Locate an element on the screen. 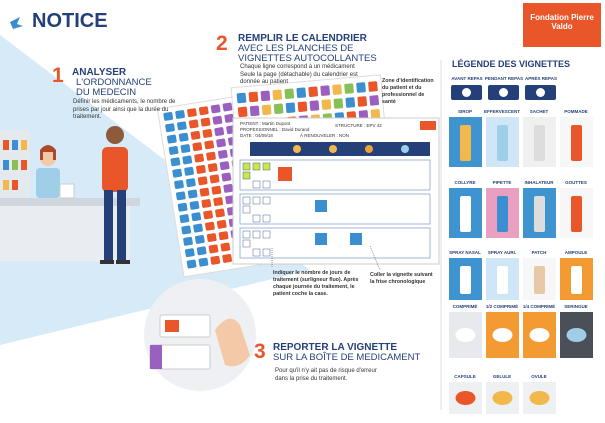  legend-label: COMPRIMÉ is located at coordinates (465, 306).